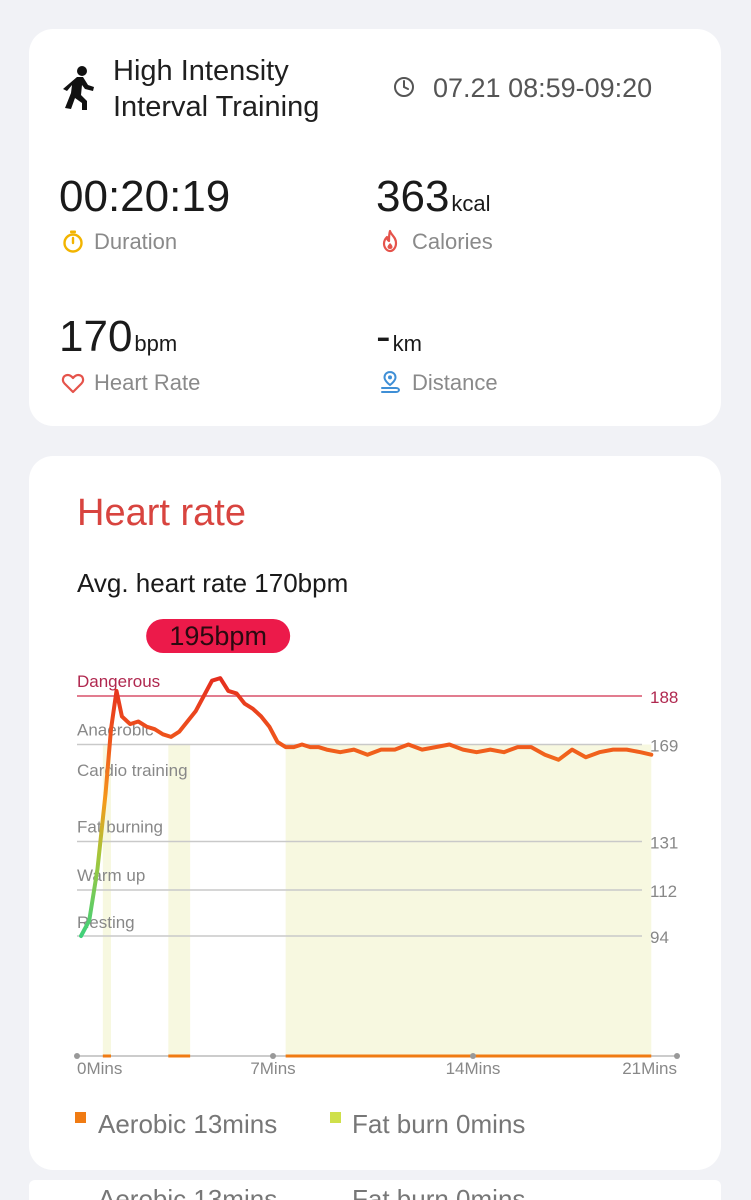 This screenshot has height=1200, width=751. Describe the element at coordinates (543, 88) in the screenshot. I see `workout-time-range: 07.21 08:59-09:20` at that location.